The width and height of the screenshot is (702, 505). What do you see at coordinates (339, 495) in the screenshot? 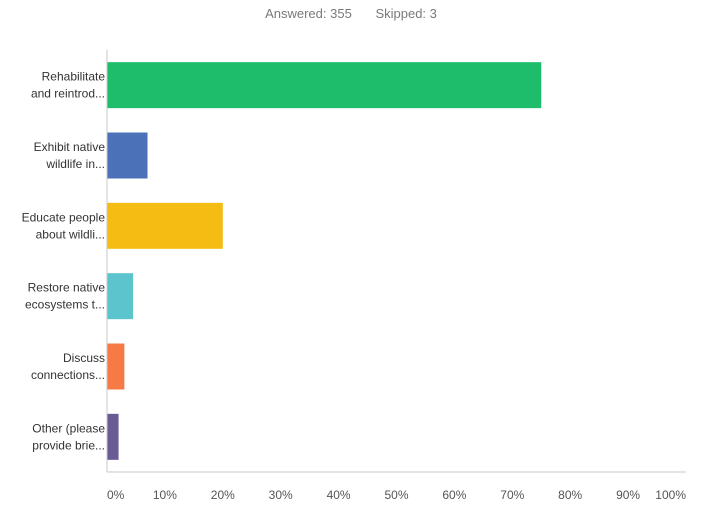
I see `x-tick-label-4: 40%` at bounding box center [339, 495].